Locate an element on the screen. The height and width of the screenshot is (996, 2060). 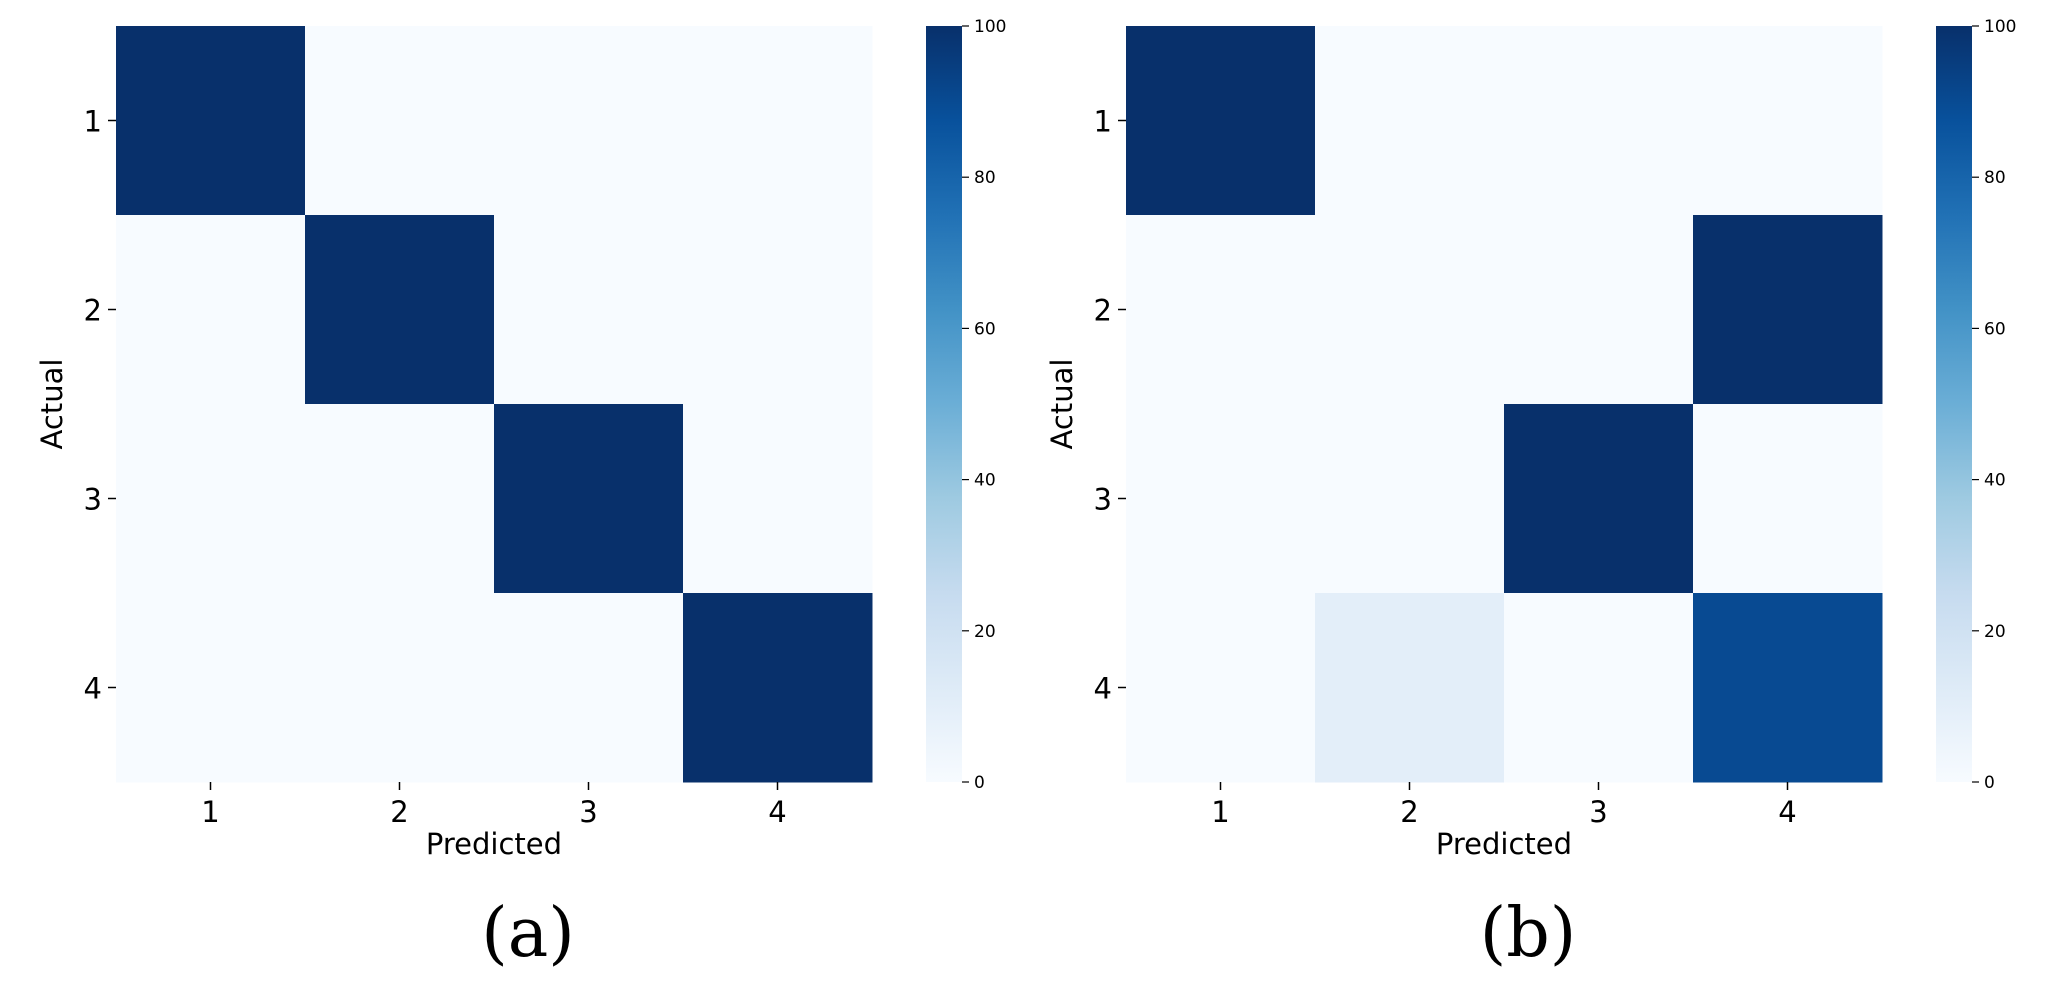
panel-caption-b: (b) is located at coordinates (1528, 933).